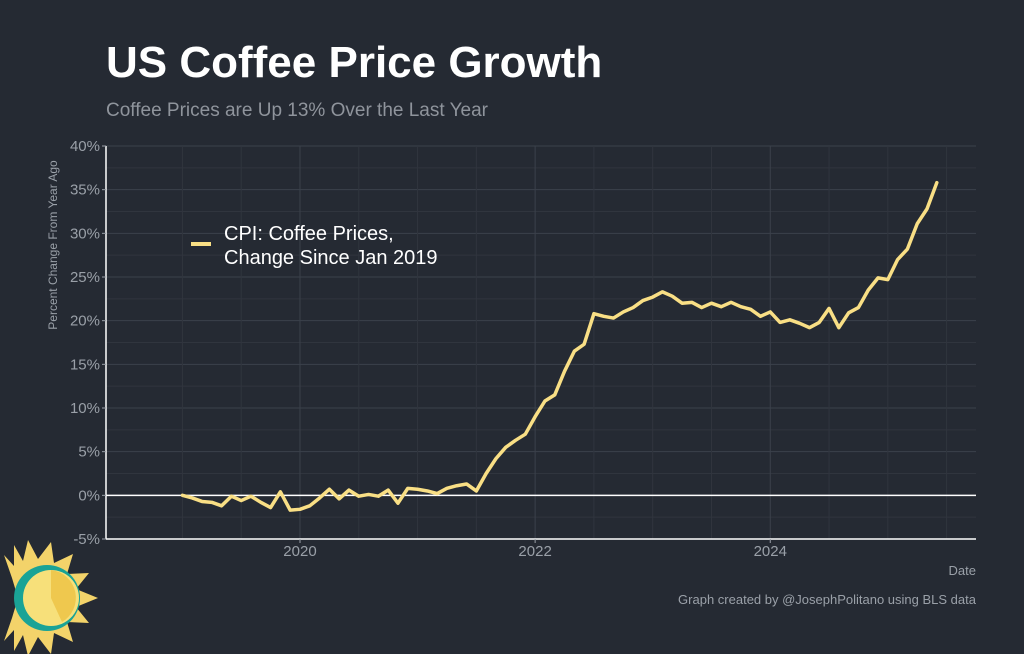 The image size is (1024, 654). Describe the element at coordinates (86, 539) in the screenshot. I see `y-tick-label: -5%` at that location.